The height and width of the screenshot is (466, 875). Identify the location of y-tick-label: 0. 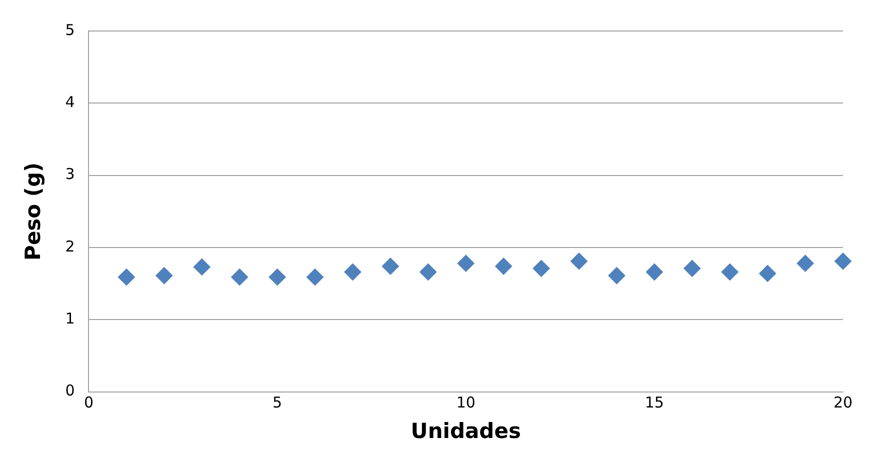
(70, 391).